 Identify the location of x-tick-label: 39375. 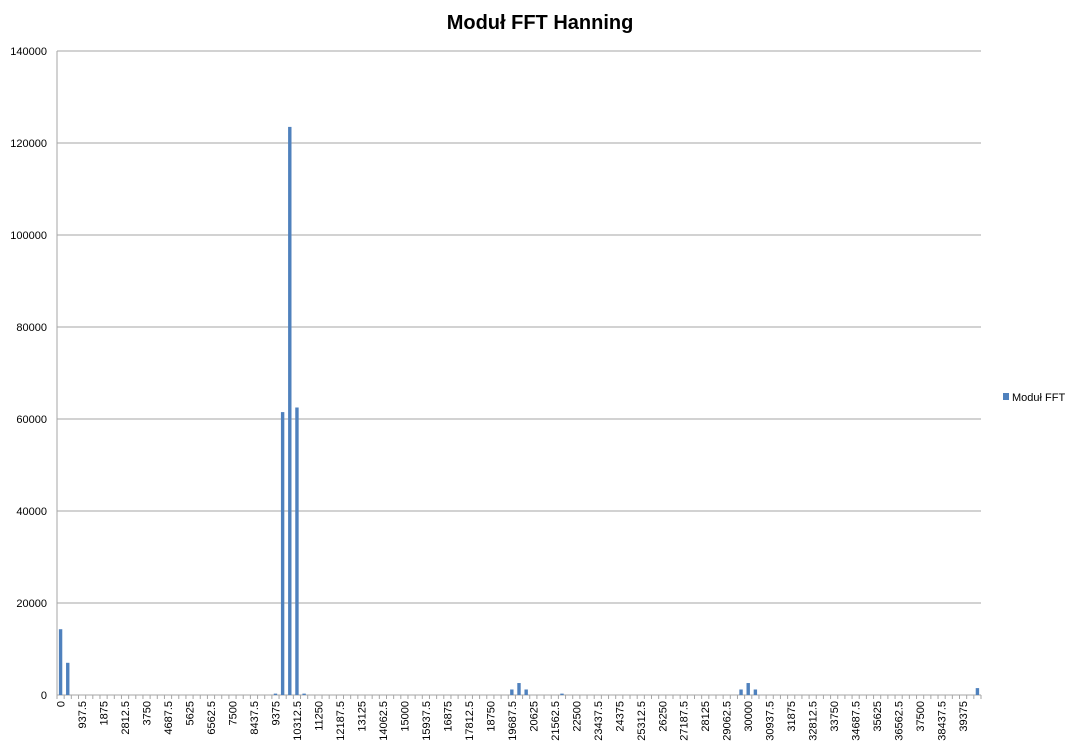
(964, 716).